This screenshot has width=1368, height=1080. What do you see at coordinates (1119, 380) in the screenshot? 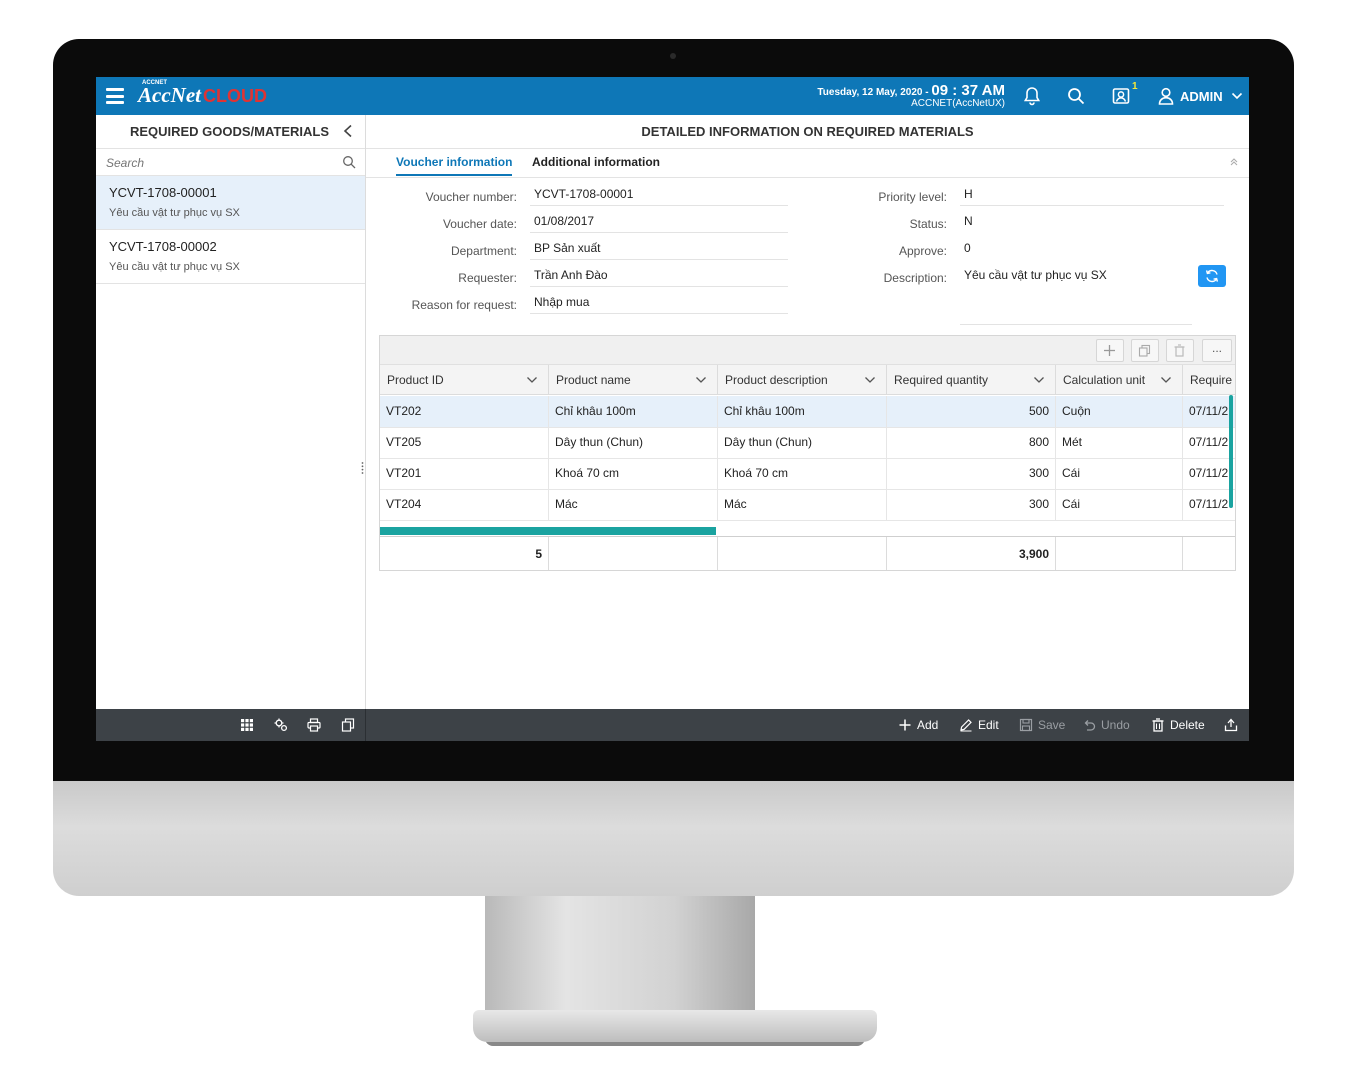
I see `column-header-calculation-unit: Calculation unit` at bounding box center [1119, 380].